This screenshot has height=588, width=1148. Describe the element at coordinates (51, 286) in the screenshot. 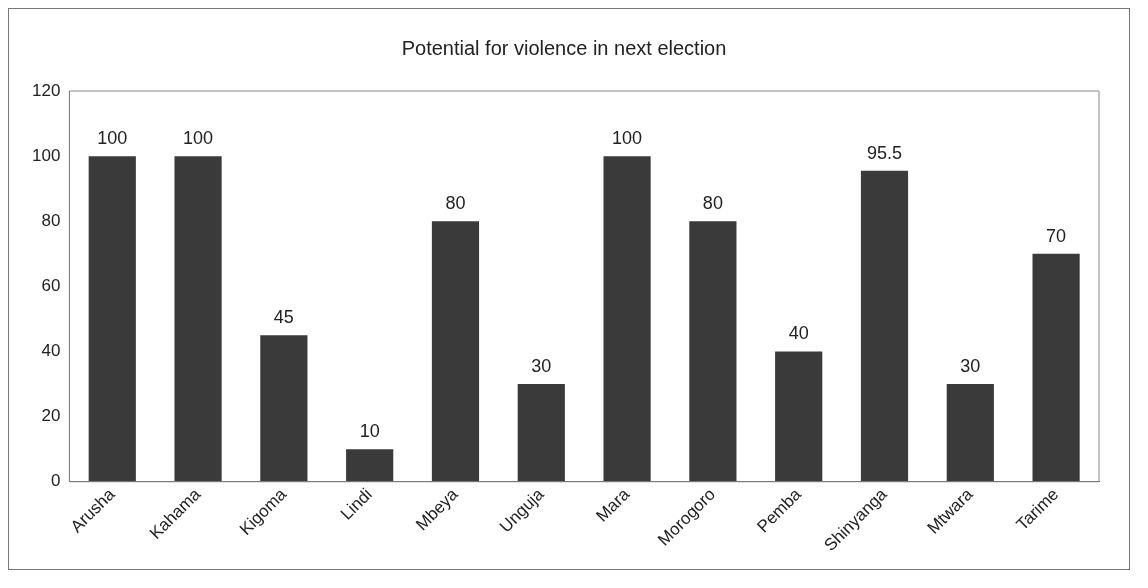

I see `y-tick-label: 60` at that location.